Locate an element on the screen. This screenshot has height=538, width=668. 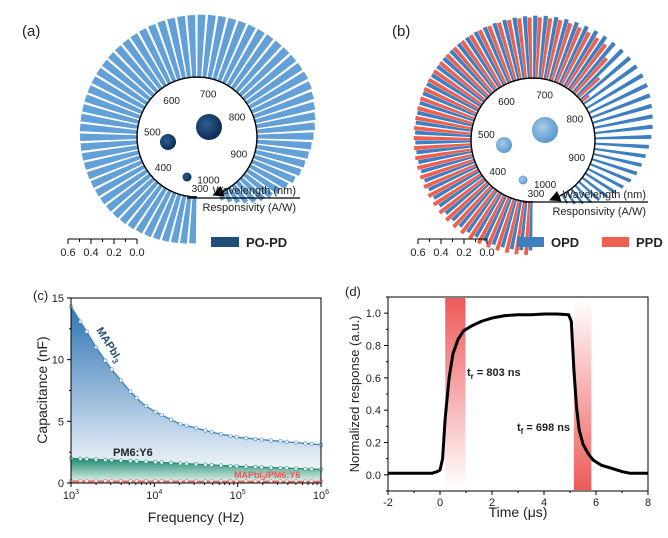
series-label-mapbi3-pm6y6: MAPbI3/PM6:Y6 is located at coordinates (267, 476).